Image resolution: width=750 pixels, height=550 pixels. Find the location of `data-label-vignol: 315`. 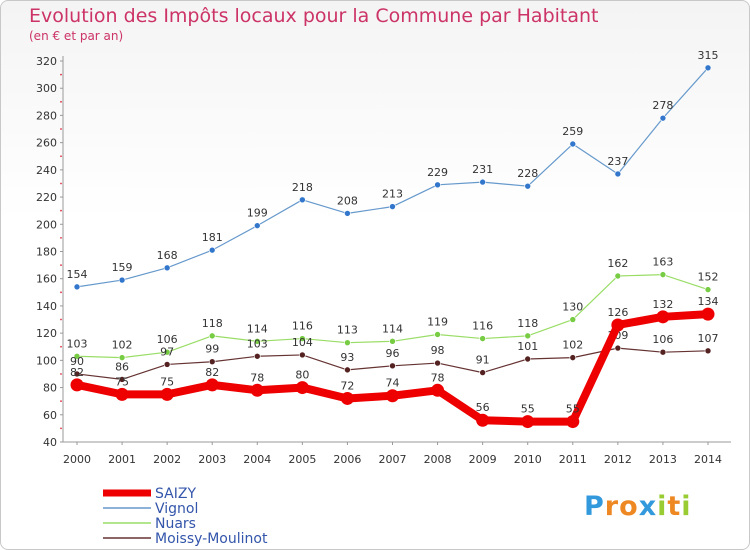

data-label-vignol: 315 is located at coordinates (708, 55).